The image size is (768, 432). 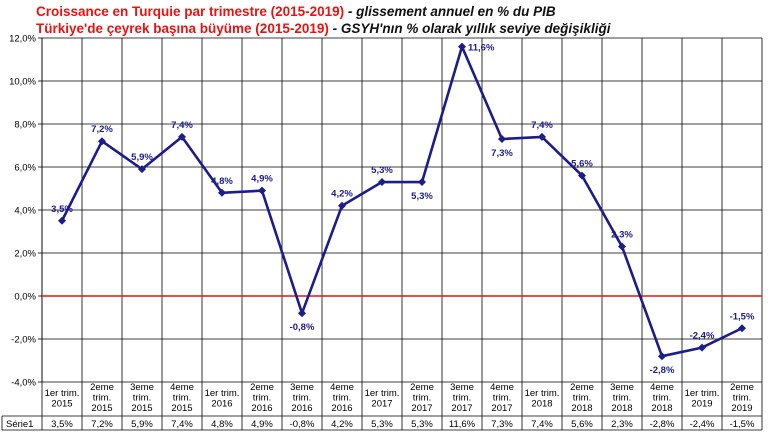 I want to click on data-table-value: 4,8%, so click(x=222, y=424).